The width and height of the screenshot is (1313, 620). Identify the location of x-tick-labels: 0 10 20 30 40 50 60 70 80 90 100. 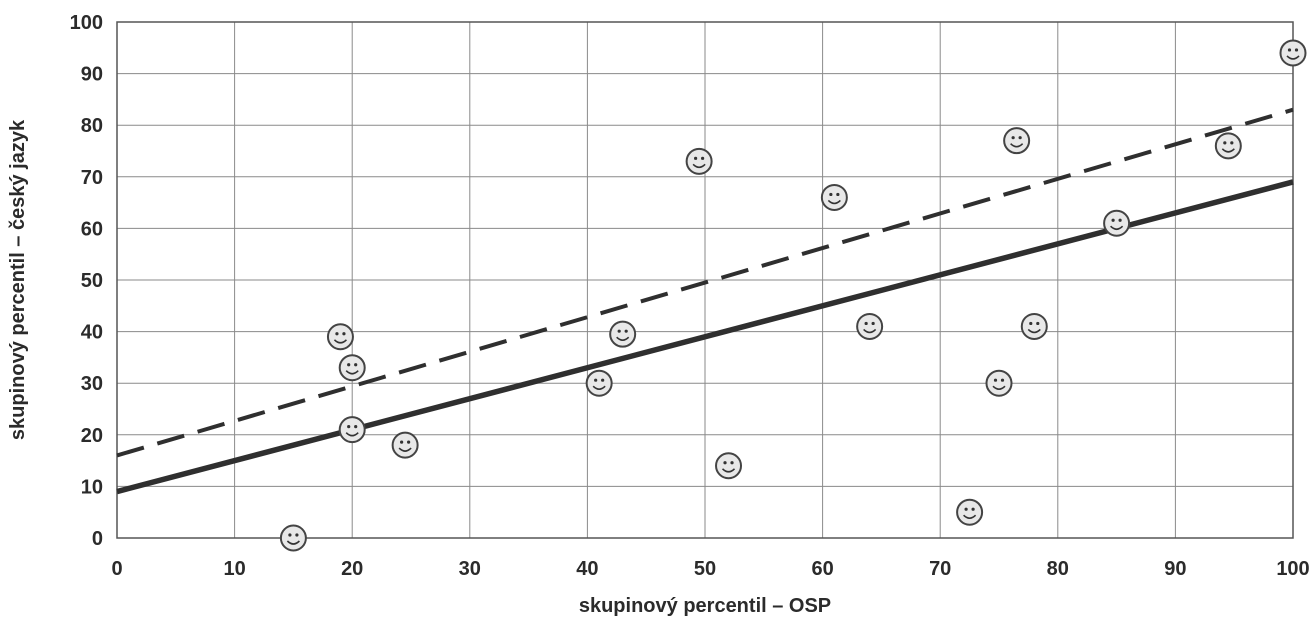
(710, 569).